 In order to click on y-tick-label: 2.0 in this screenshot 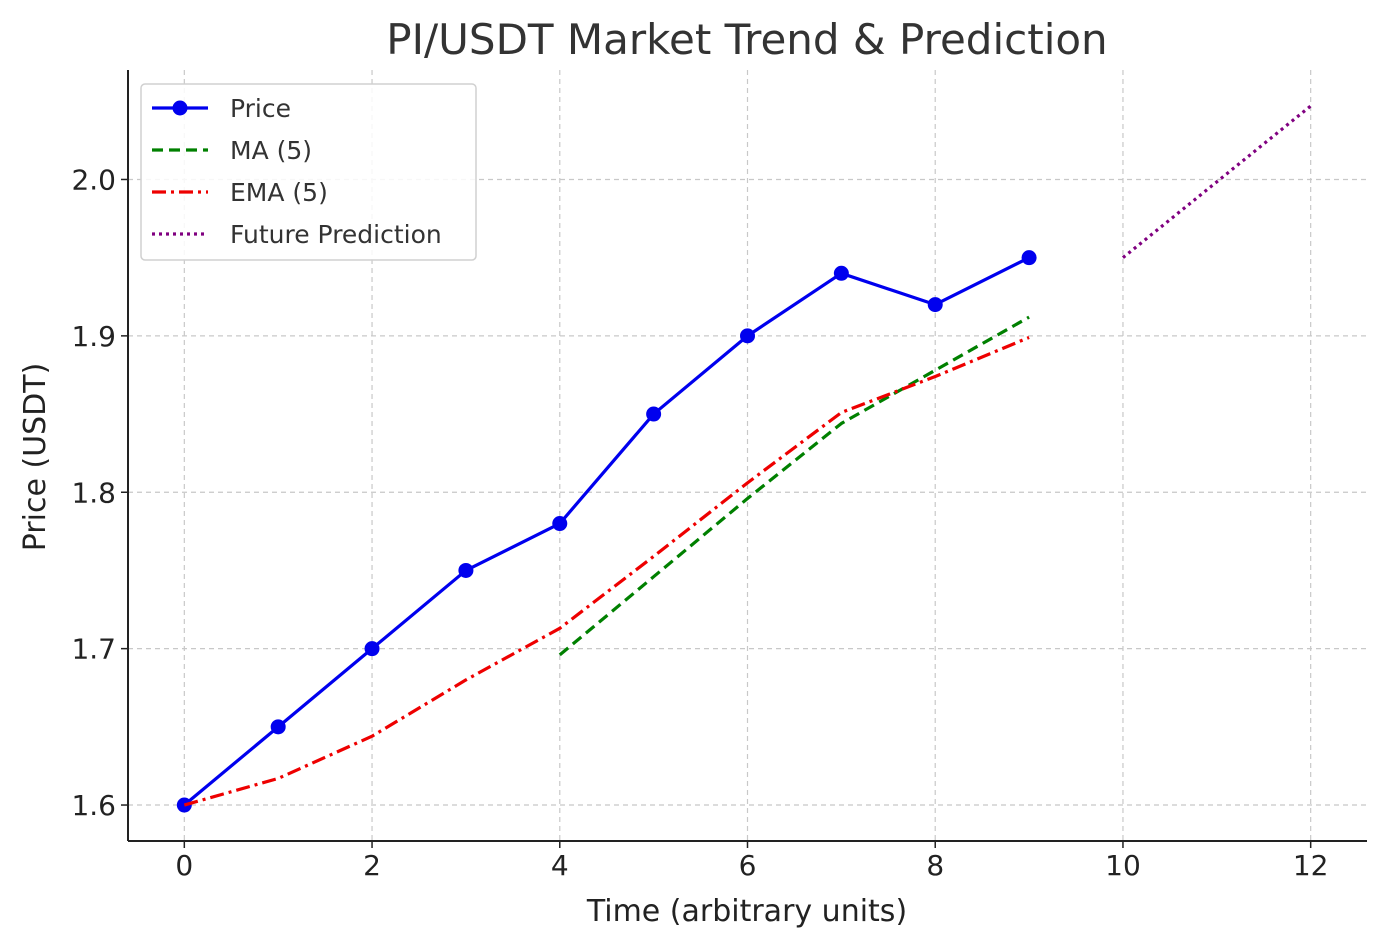, I will do `click(93, 179)`.